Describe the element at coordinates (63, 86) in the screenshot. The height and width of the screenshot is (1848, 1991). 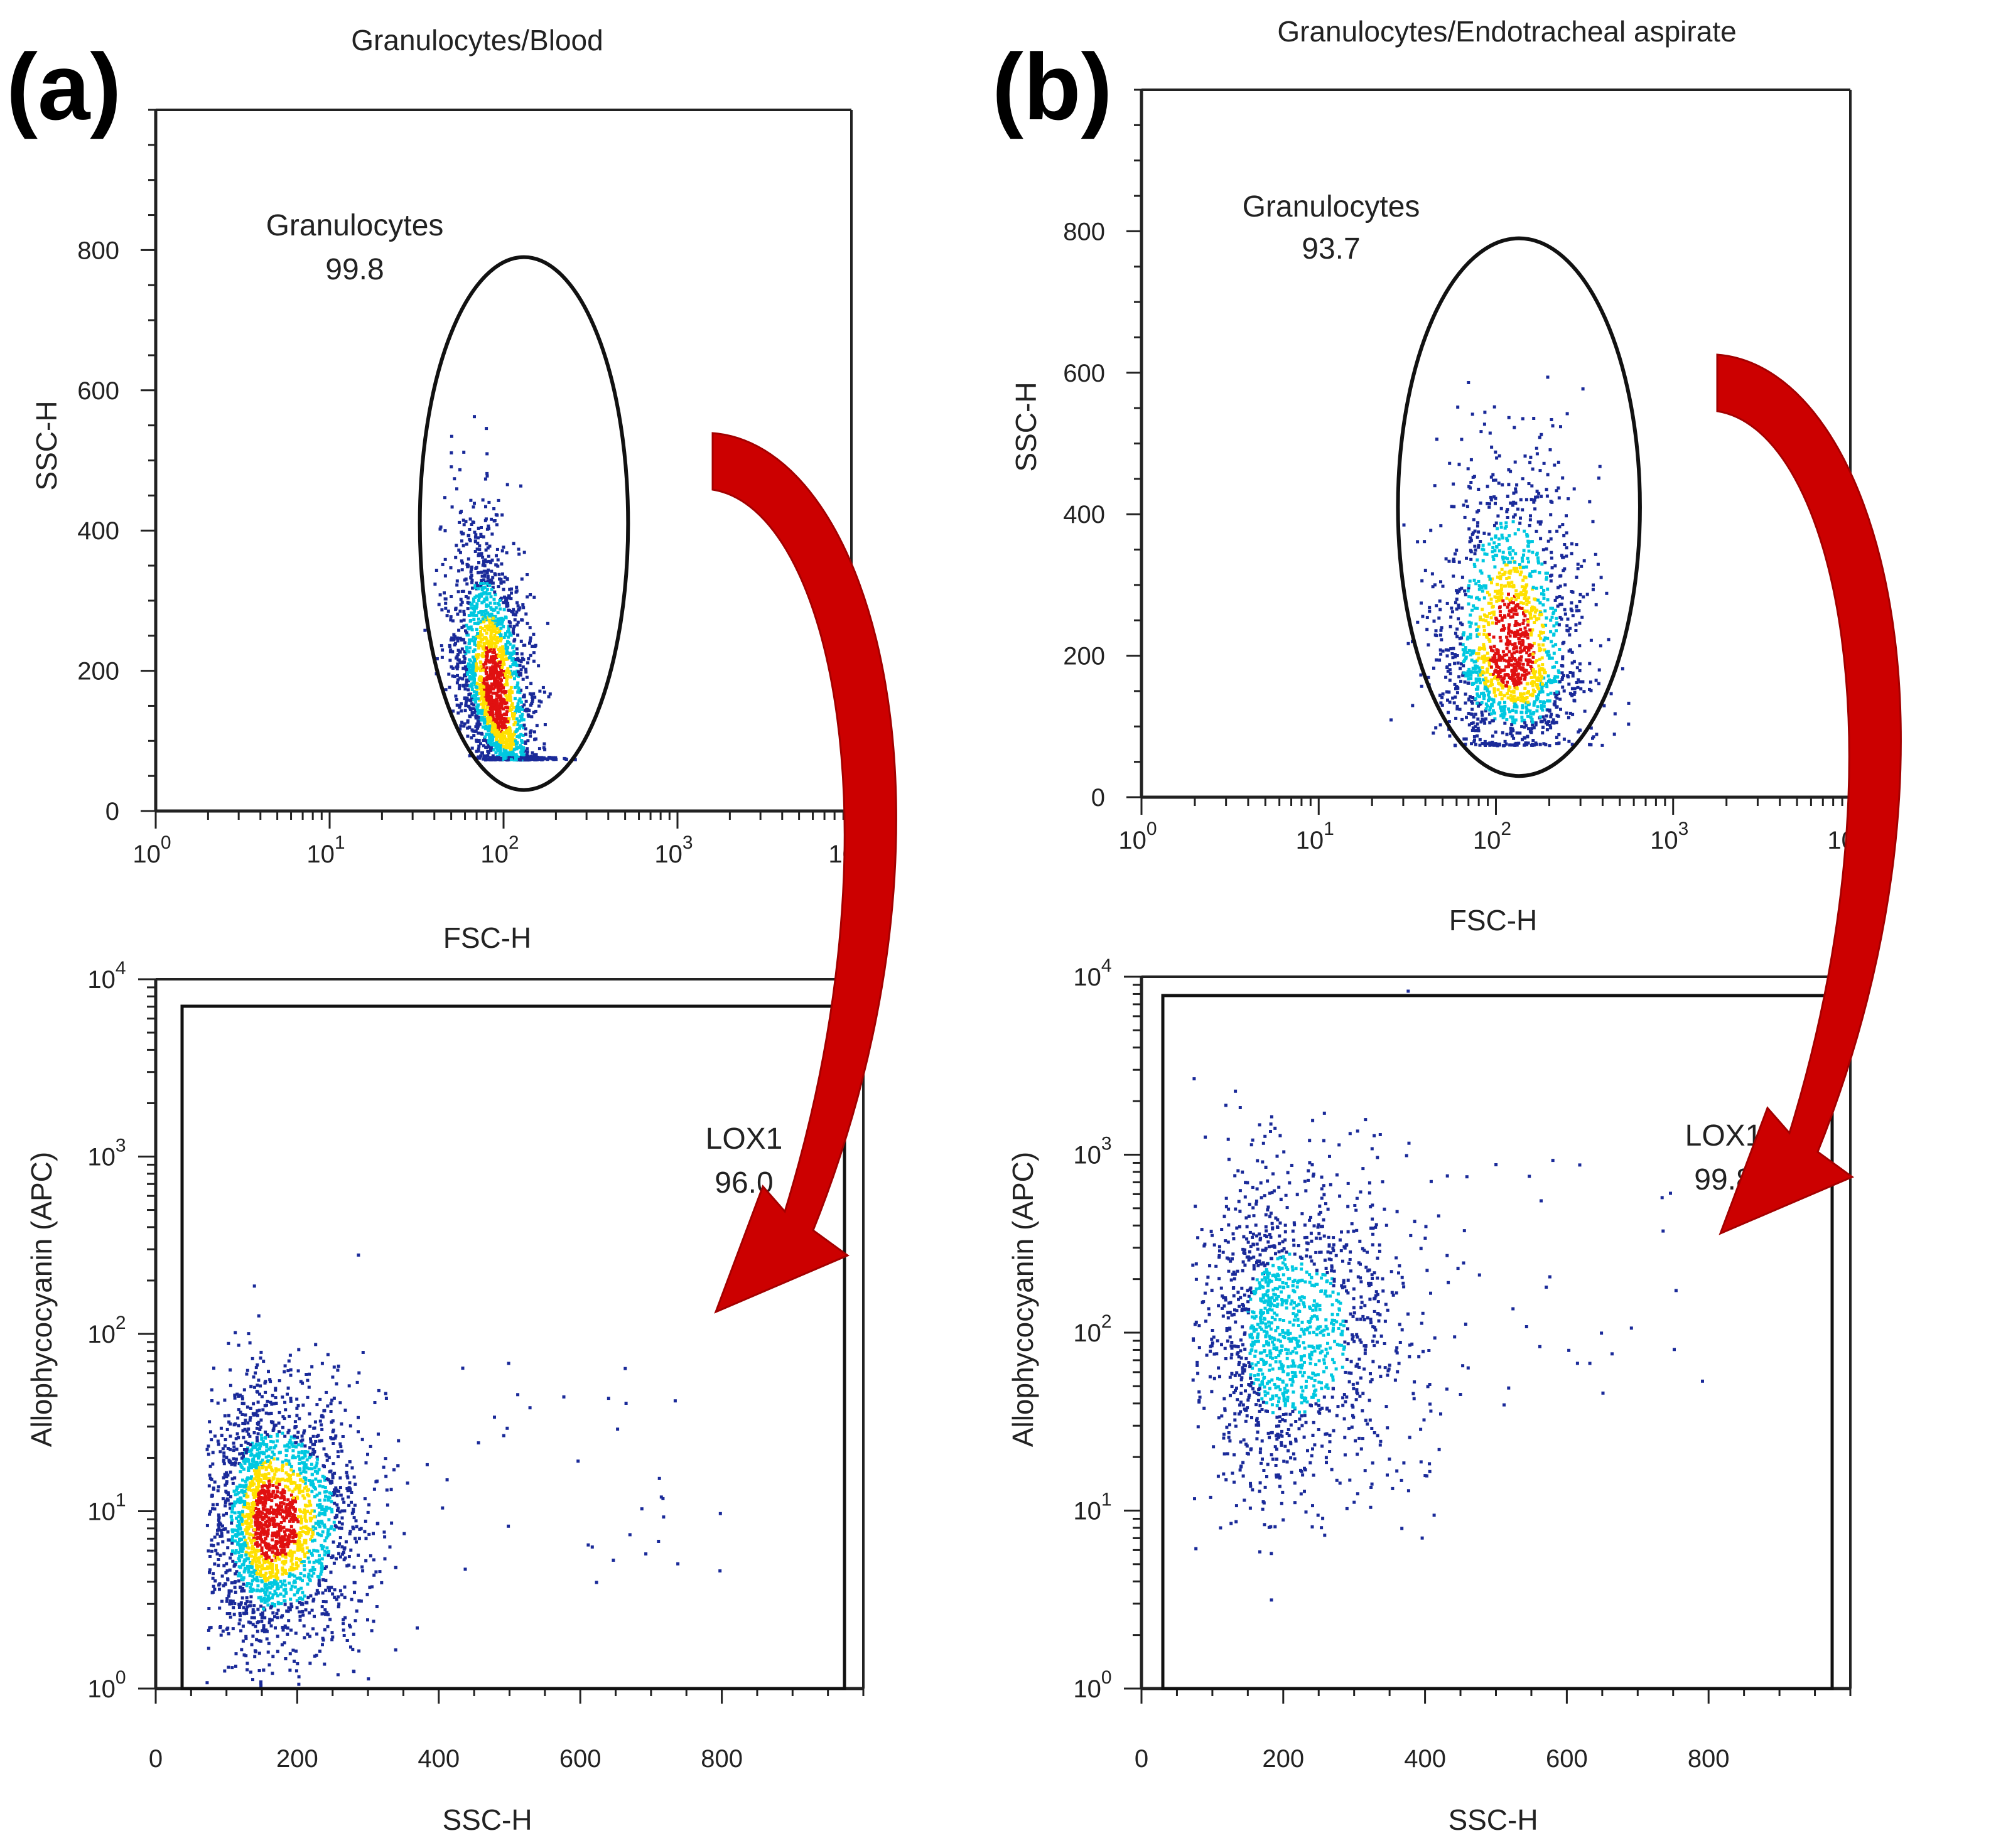
I see `panel-label-a: (a)` at that location.